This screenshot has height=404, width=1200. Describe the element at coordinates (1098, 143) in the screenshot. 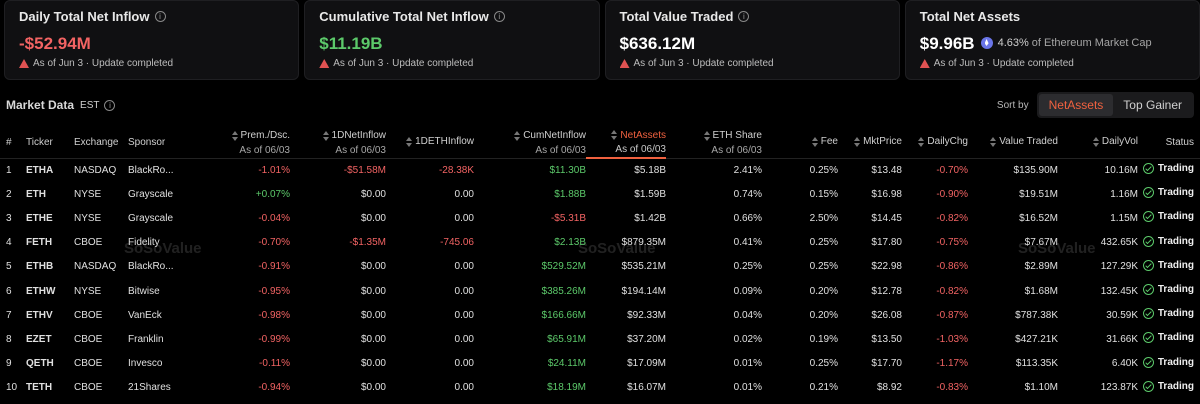

I see `col-daily-vol: DailyVol` at that location.